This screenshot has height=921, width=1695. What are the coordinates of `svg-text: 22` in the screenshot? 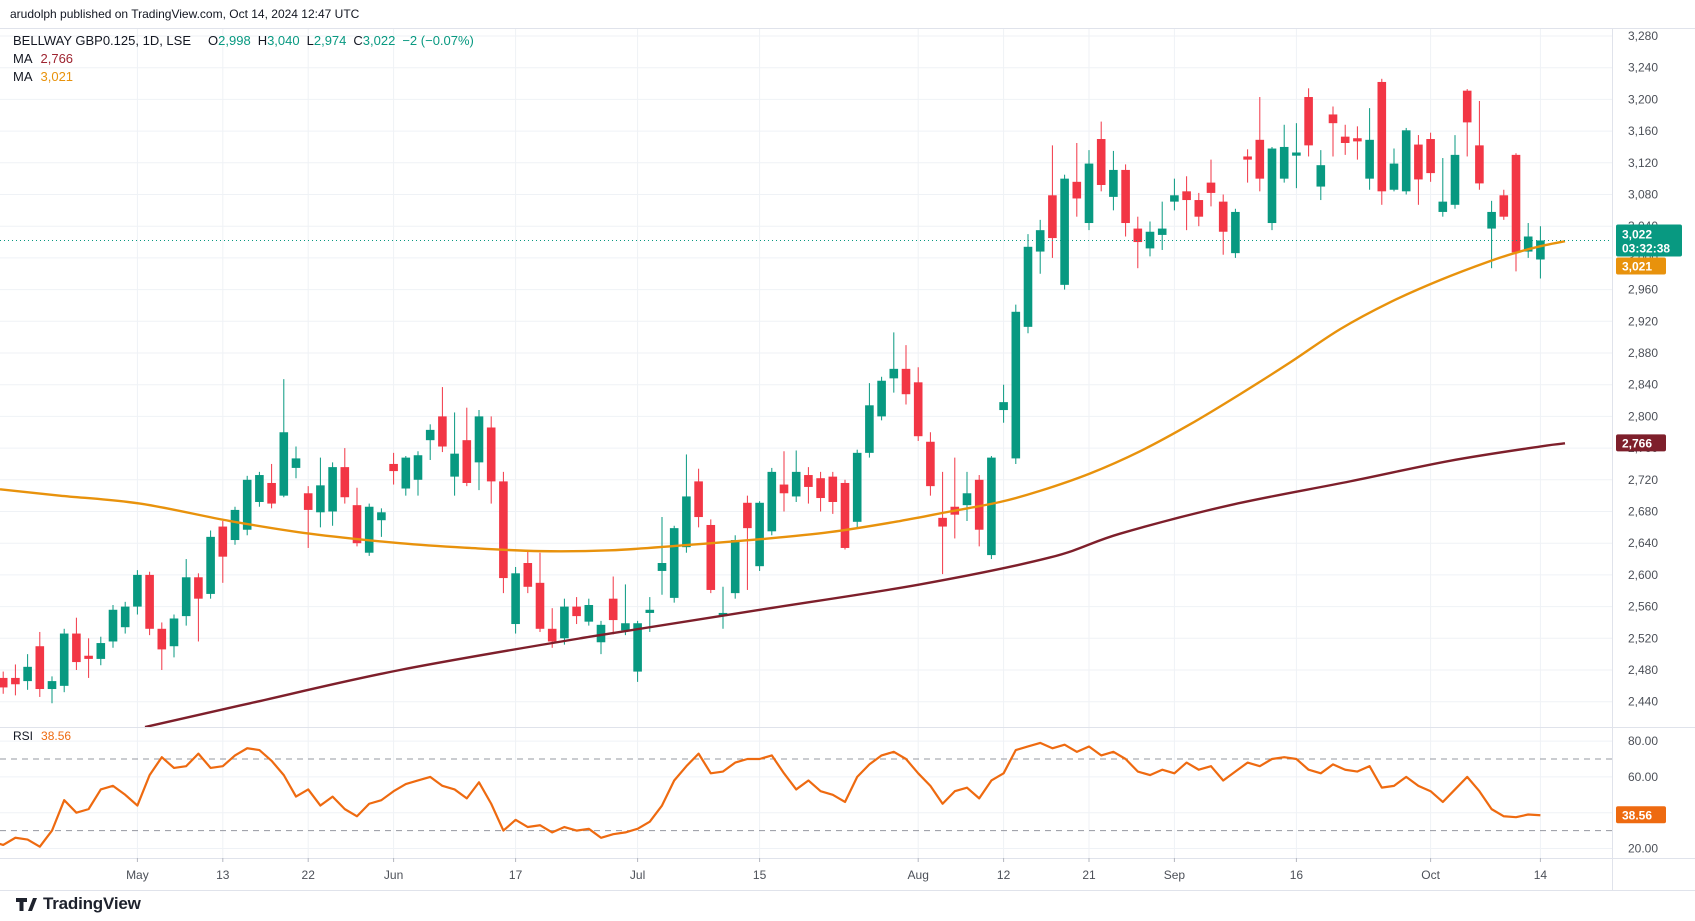 It's located at (309, 875).